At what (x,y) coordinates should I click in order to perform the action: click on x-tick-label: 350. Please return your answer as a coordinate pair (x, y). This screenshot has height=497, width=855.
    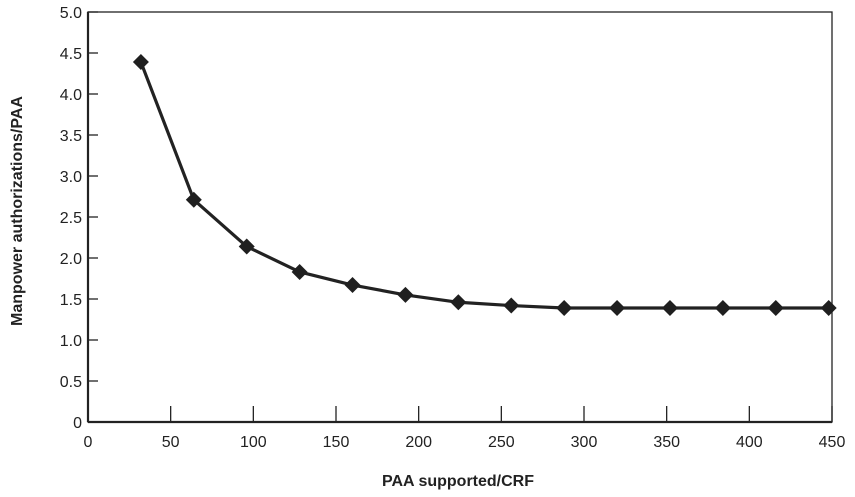
    Looking at the image, I should click on (666, 442).